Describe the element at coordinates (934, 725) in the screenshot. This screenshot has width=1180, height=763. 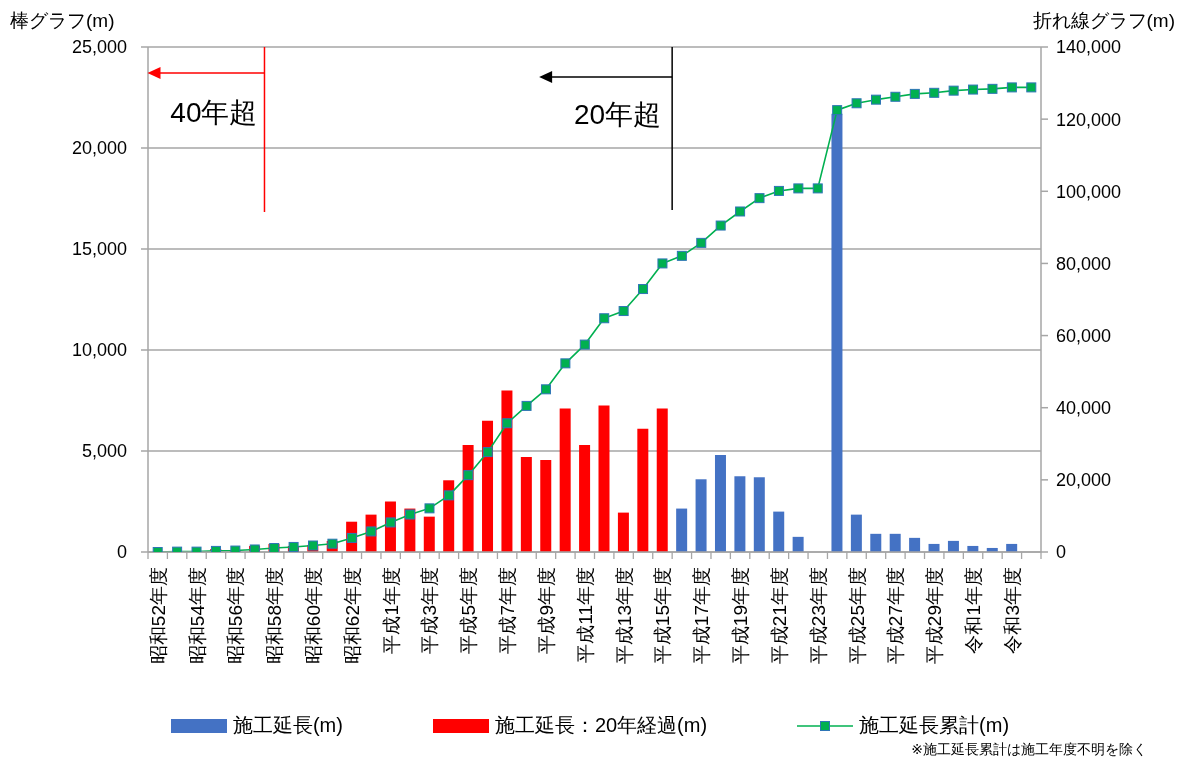
I see `legend-label: 施工延長累計(m)` at that location.